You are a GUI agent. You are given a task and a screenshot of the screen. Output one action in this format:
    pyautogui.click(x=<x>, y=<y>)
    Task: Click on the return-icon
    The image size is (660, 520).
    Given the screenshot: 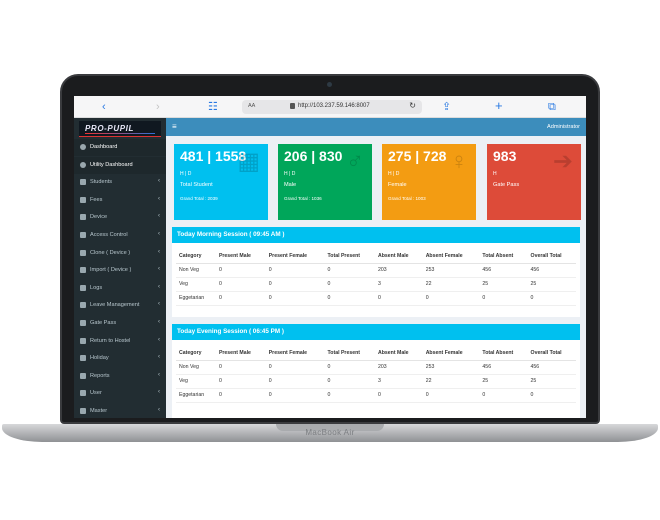 What is the action you would take?
    pyautogui.click(x=83, y=340)
    